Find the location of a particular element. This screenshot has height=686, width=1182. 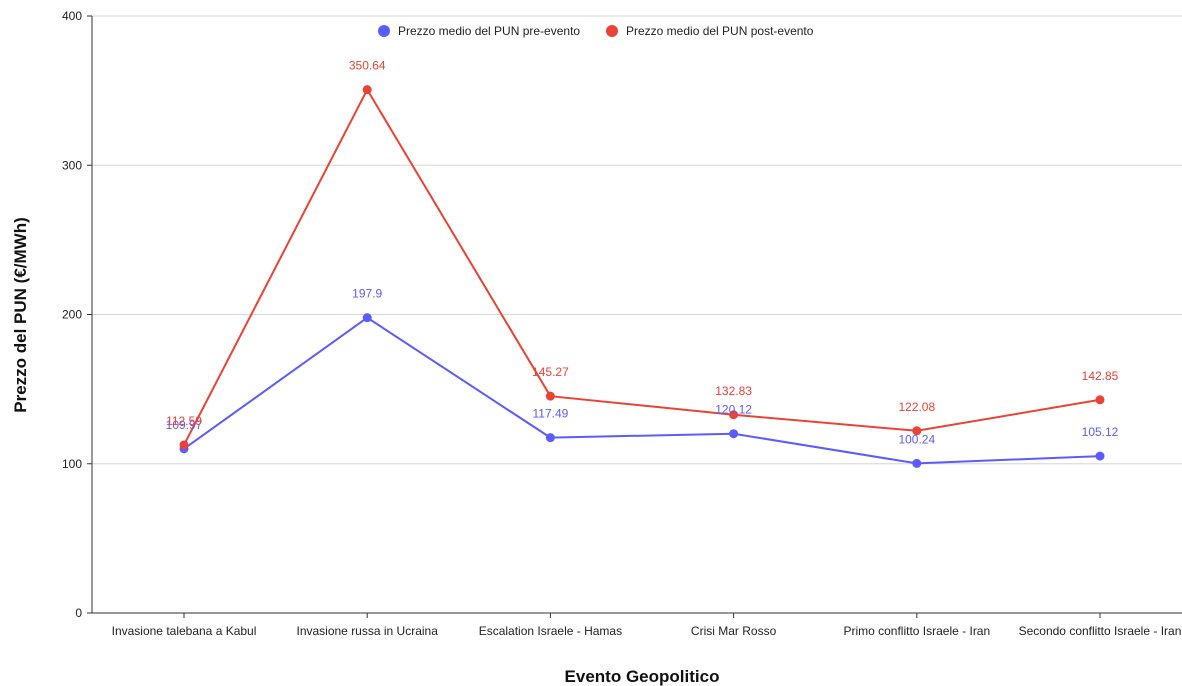

x-tick-label: Escalation Israele - Hamas is located at coordinates (550, 631).